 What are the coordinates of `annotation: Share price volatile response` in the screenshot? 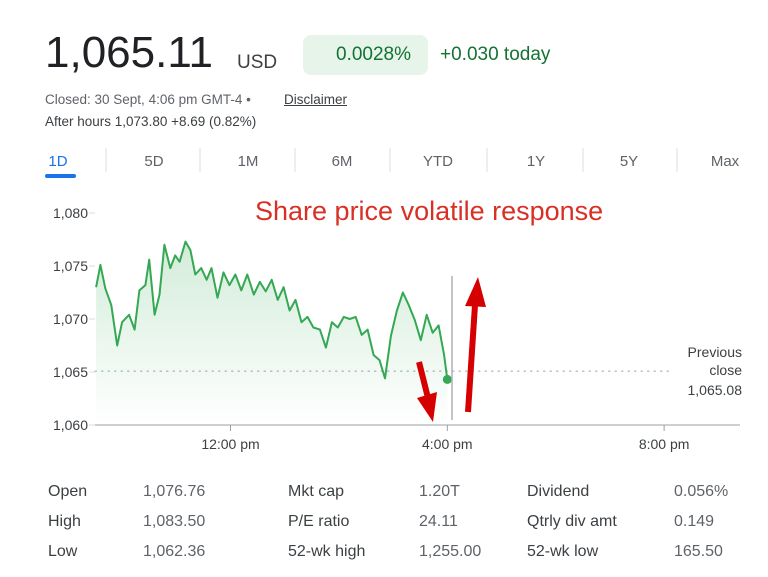 It's located at (429, 211).